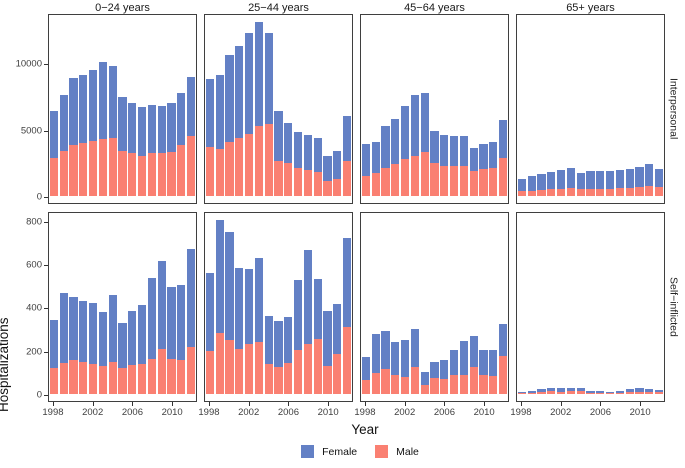 This screenshot has width=685, height=468. What do you see at coordinates (5, 364) in the screenshot?
I see `y-axis-title: Hospitalizations` at bounding box center [5, 364].